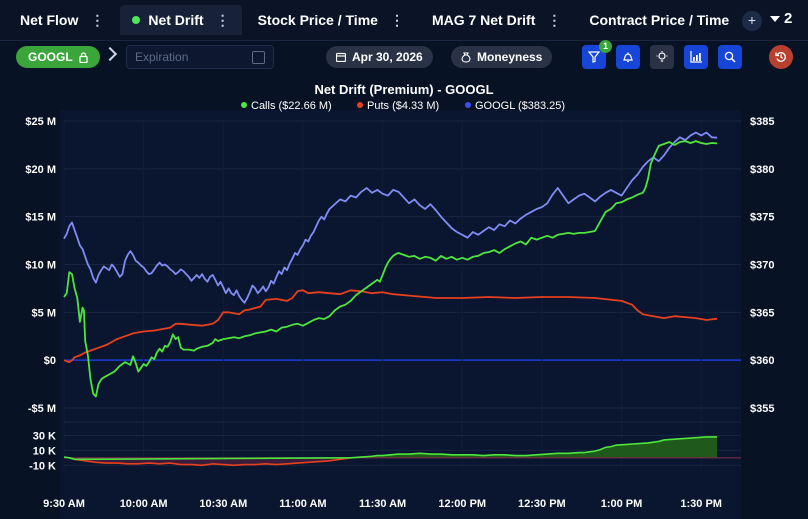 The height and width of the screenshot is (519, 808). Describe the element at coordinates (49, 20) in the screenshot. I see `tab-label: Net Flow` at that location.